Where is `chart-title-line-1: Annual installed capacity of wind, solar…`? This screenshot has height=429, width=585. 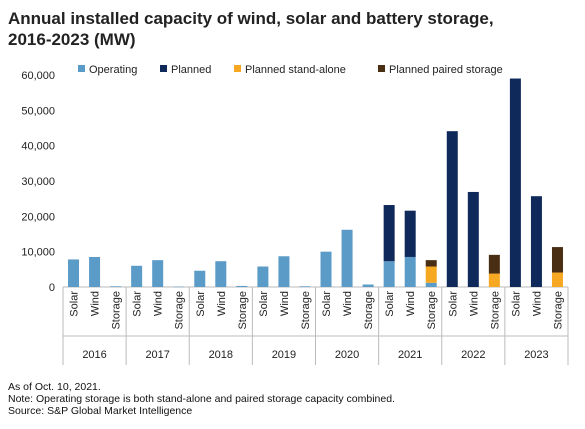 chart-title-line-1: Annual installed capacity of wind, solar… is located at coordinates (251, 18).